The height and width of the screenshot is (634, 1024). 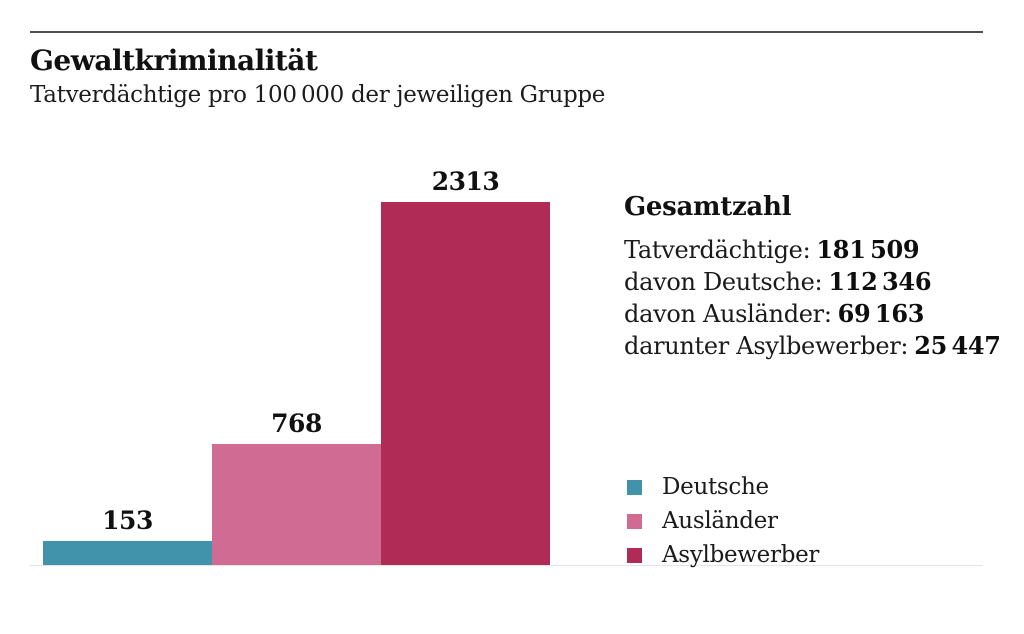 What do you see at coordinates (506, 565) in the screenshot?
I see `chart-baseline` at bounding box center [506, 565].